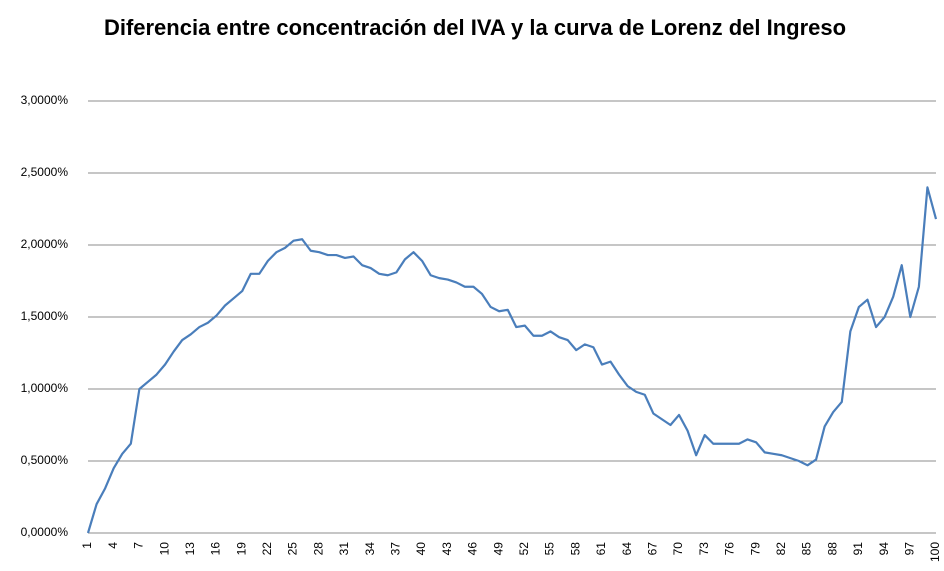 The image size is (944, 571). I want to click on y-tick-label: 0,0000%, so click(45, 532).